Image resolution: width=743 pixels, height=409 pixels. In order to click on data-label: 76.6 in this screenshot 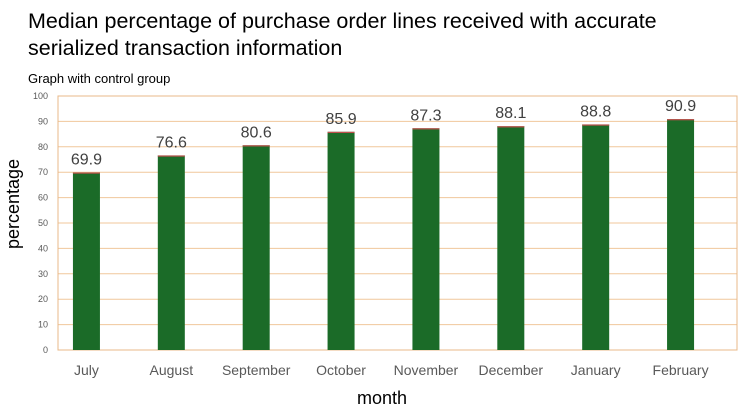, I will do `click(171, 142)`.